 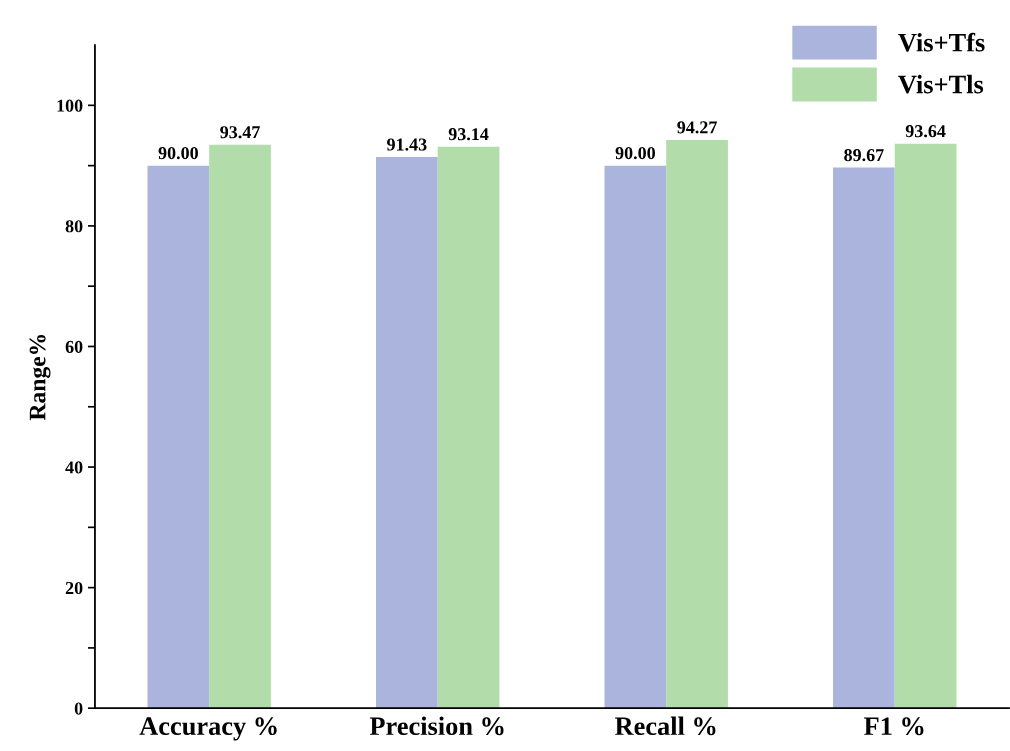 I want to click on data-label: 89.67, so click(x=864, y=155).